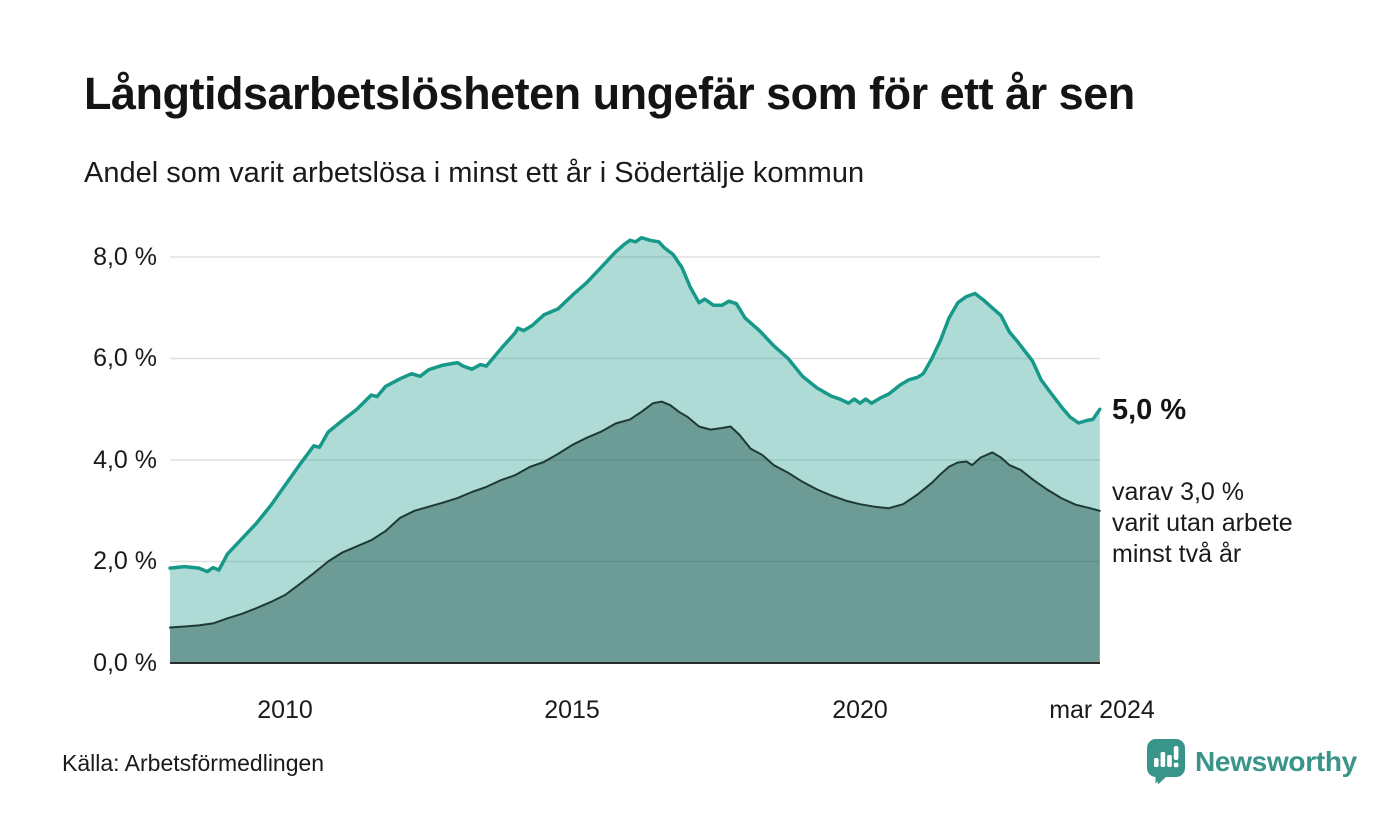  I want to click on series-end-label-total: 5,0 %, so click(1149, 410).